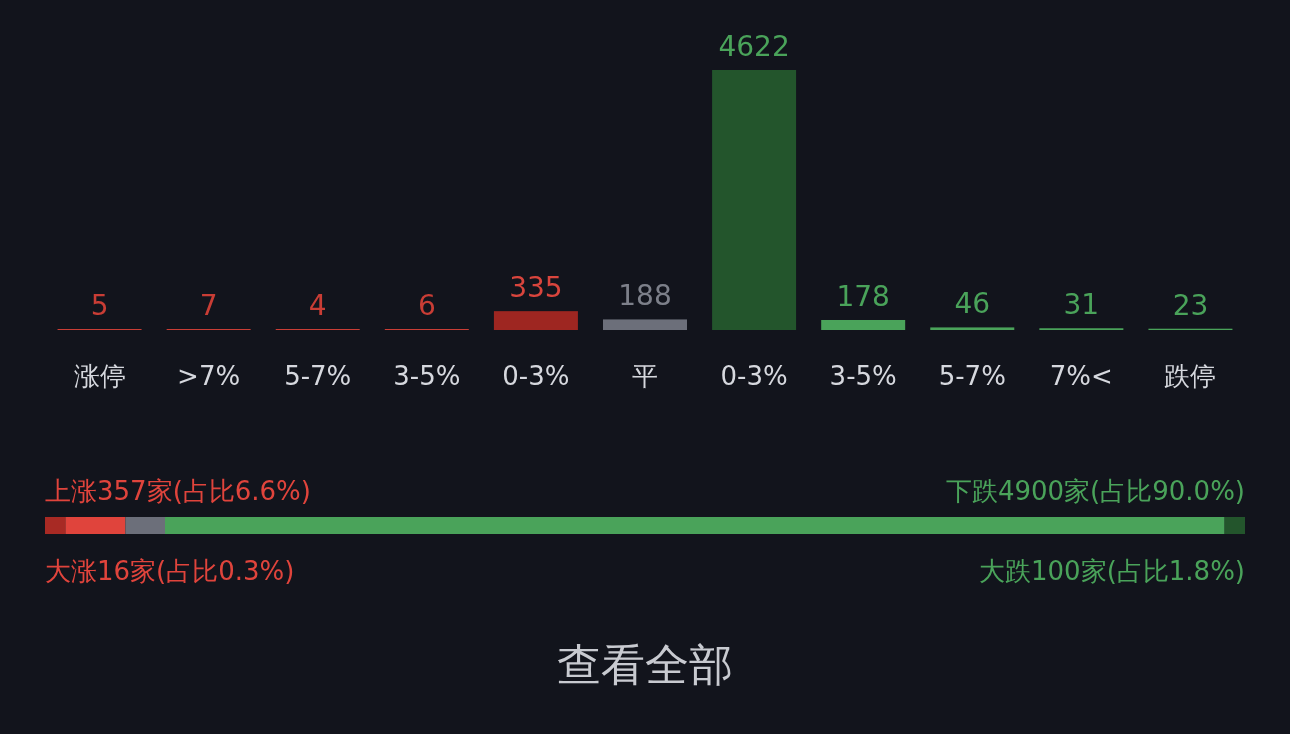 The height and width of the screenshot is (734, 1290). Describe the element at coordinates (645, 376) in the screenshot. I see `x-tick-label: 平` at that location.